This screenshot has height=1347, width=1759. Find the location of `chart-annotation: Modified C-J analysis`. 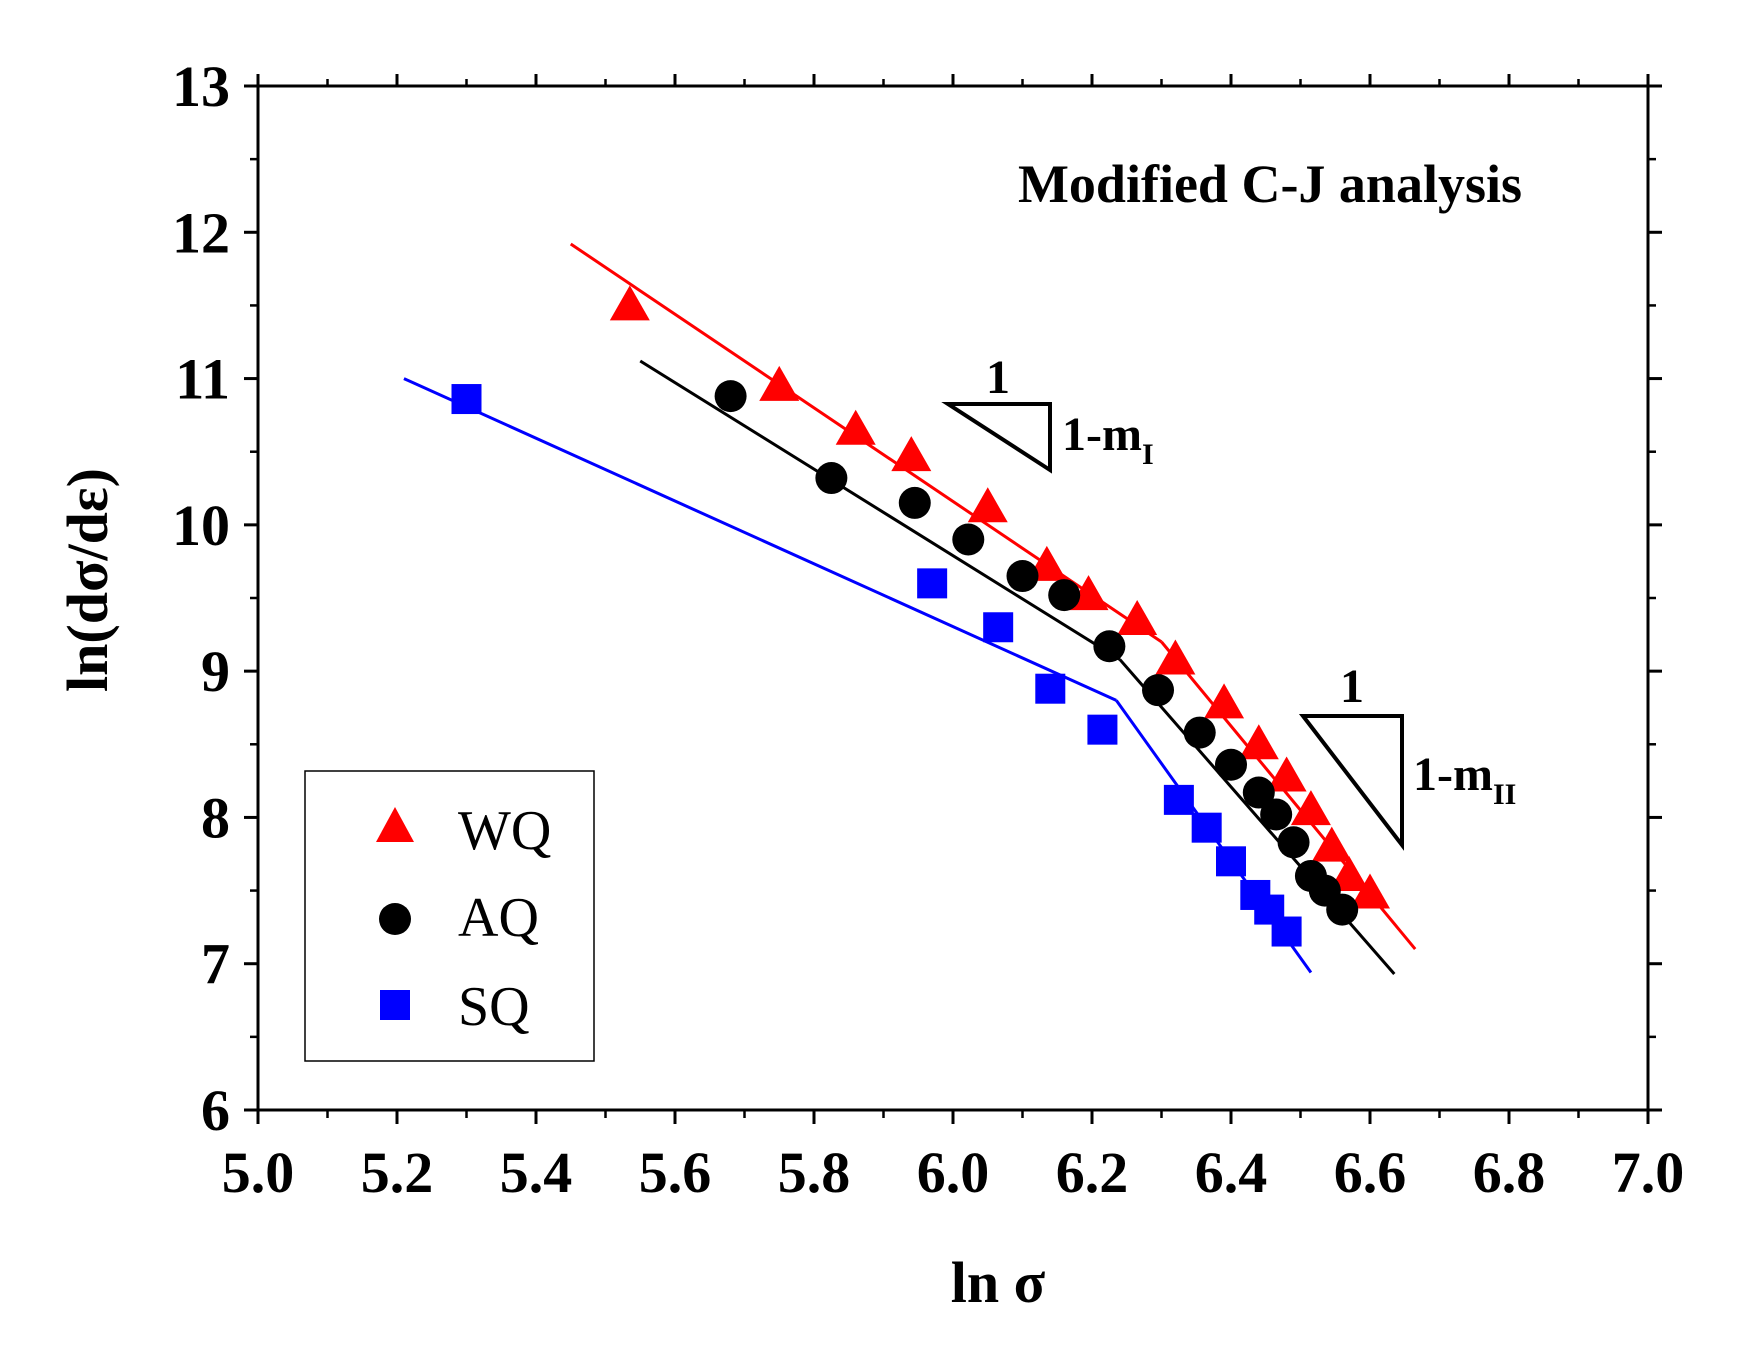

chart-annotation: Modified C-J analysis is located at coordinates (1270, 184).